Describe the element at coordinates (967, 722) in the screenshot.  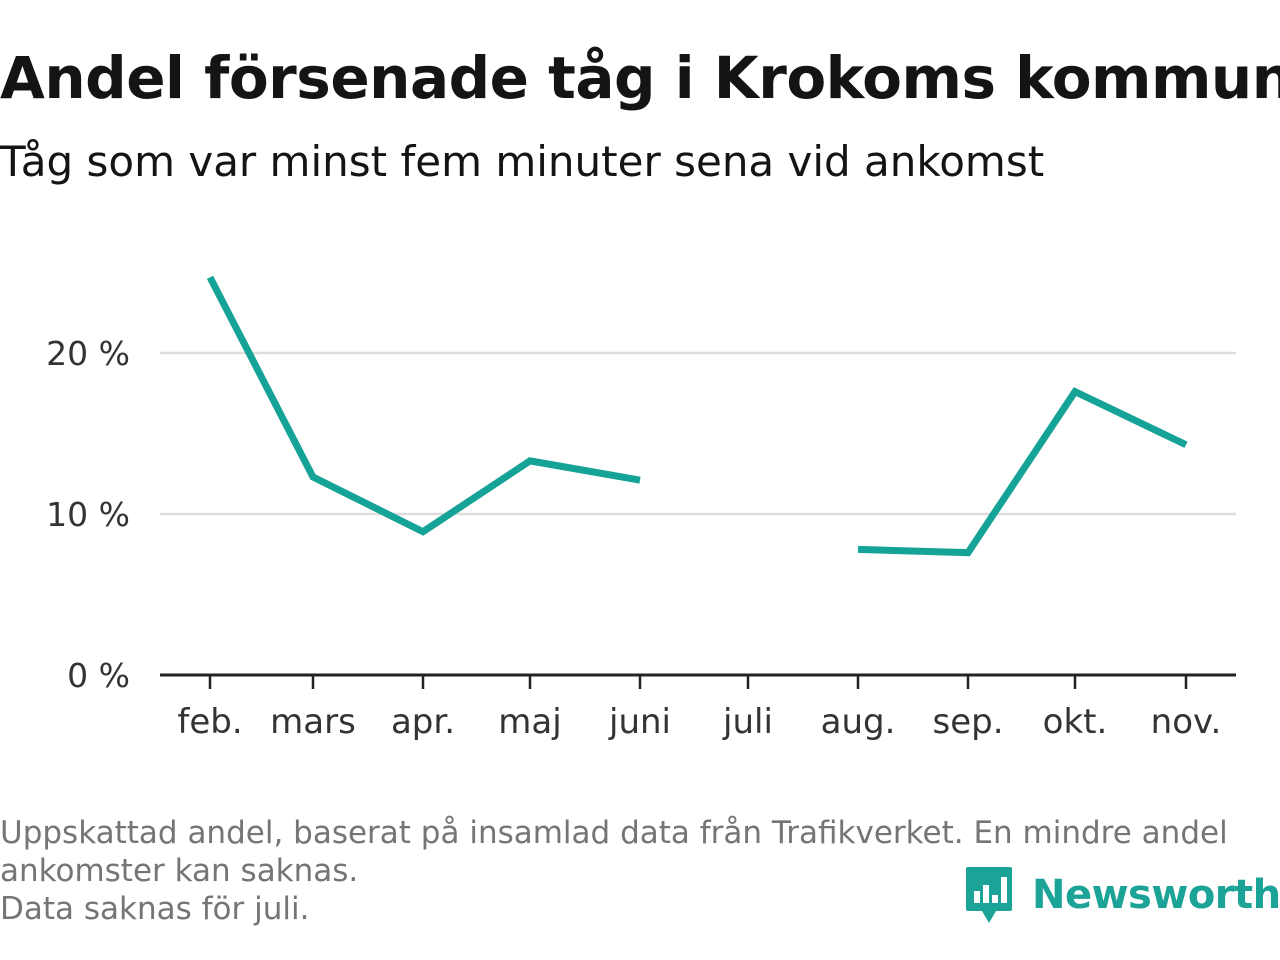
I see `x-tick-label: sep.` at that location.